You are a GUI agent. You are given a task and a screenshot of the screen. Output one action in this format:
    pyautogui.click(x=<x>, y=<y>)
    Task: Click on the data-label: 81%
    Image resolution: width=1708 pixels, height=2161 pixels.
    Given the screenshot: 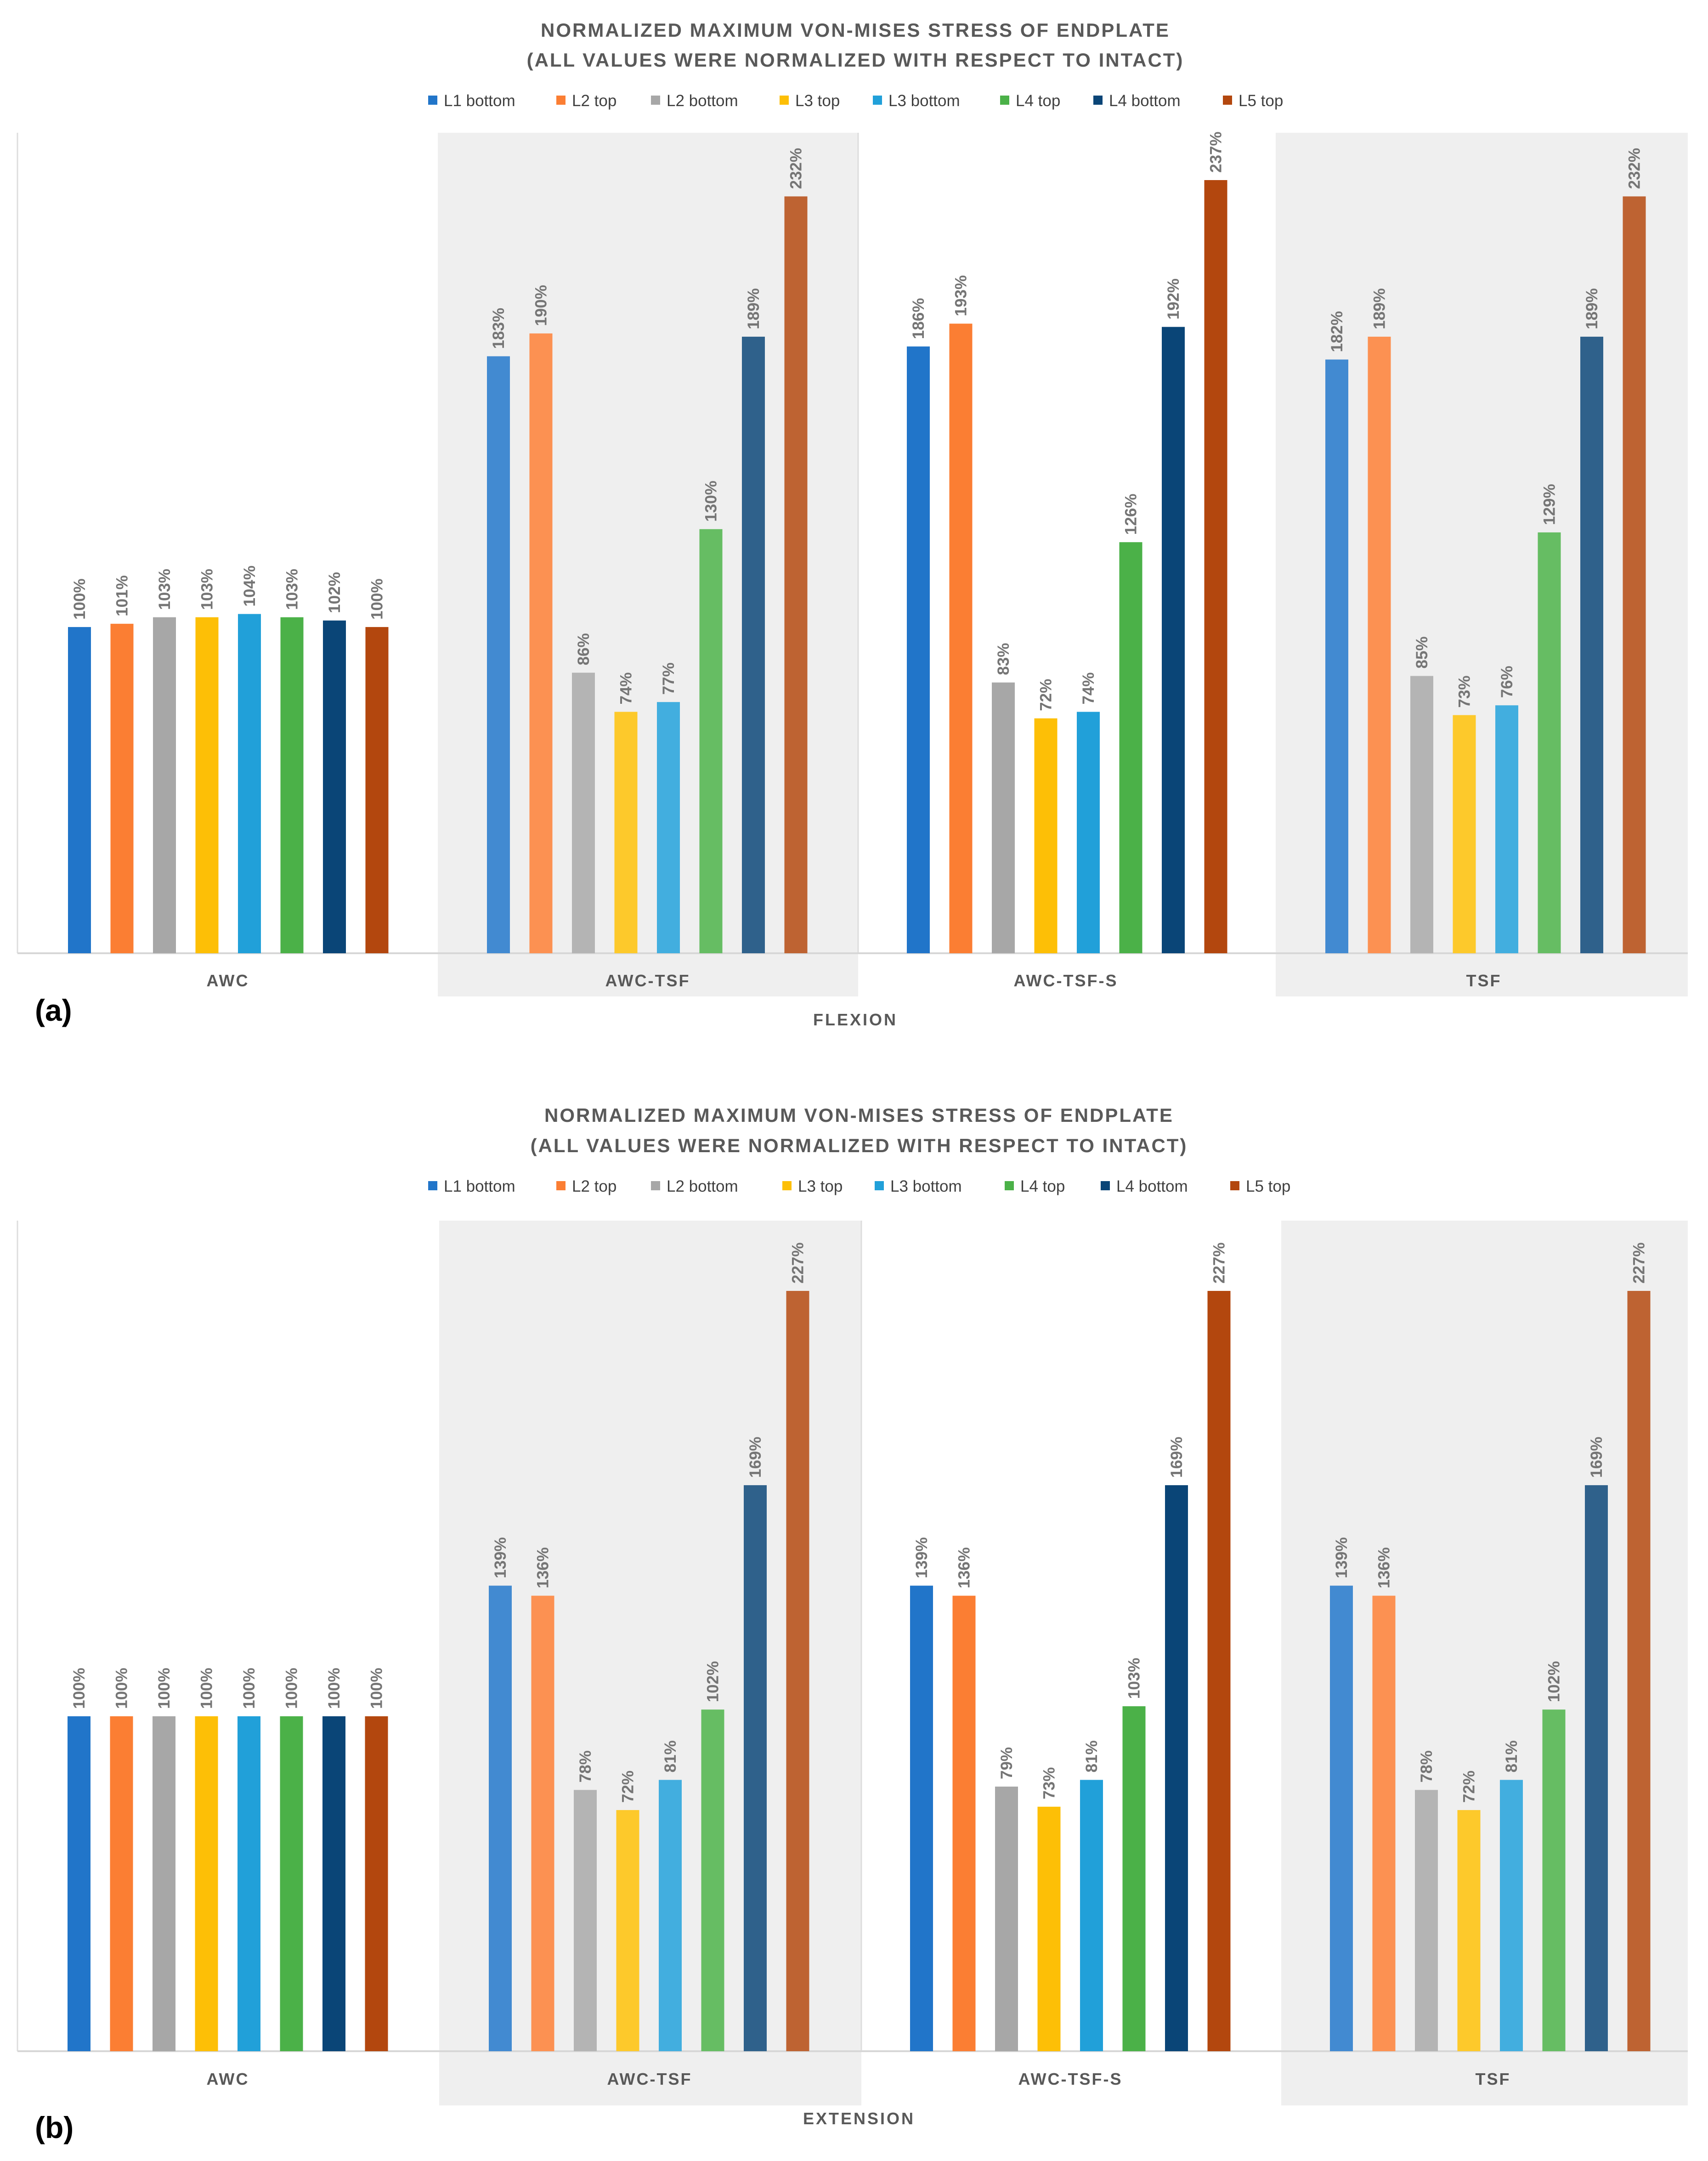 What is the action you would take?
    pyautogui.click(x=1092, y=1756)
    